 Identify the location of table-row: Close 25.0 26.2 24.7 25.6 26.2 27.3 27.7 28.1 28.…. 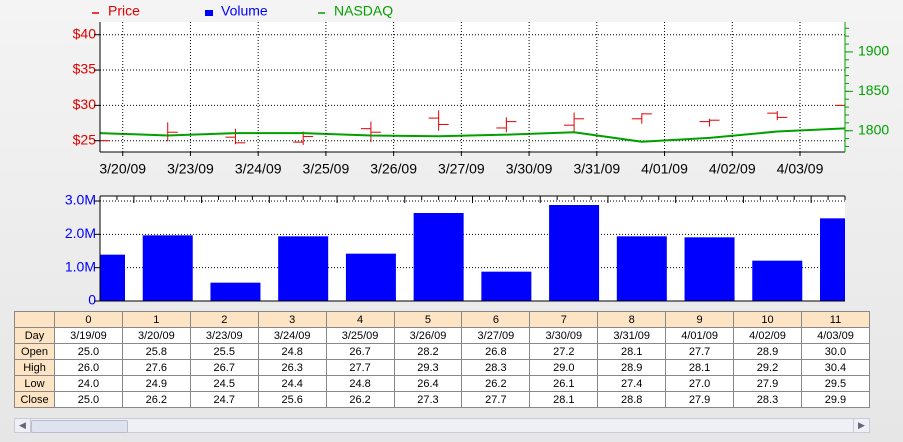
(442, 399).